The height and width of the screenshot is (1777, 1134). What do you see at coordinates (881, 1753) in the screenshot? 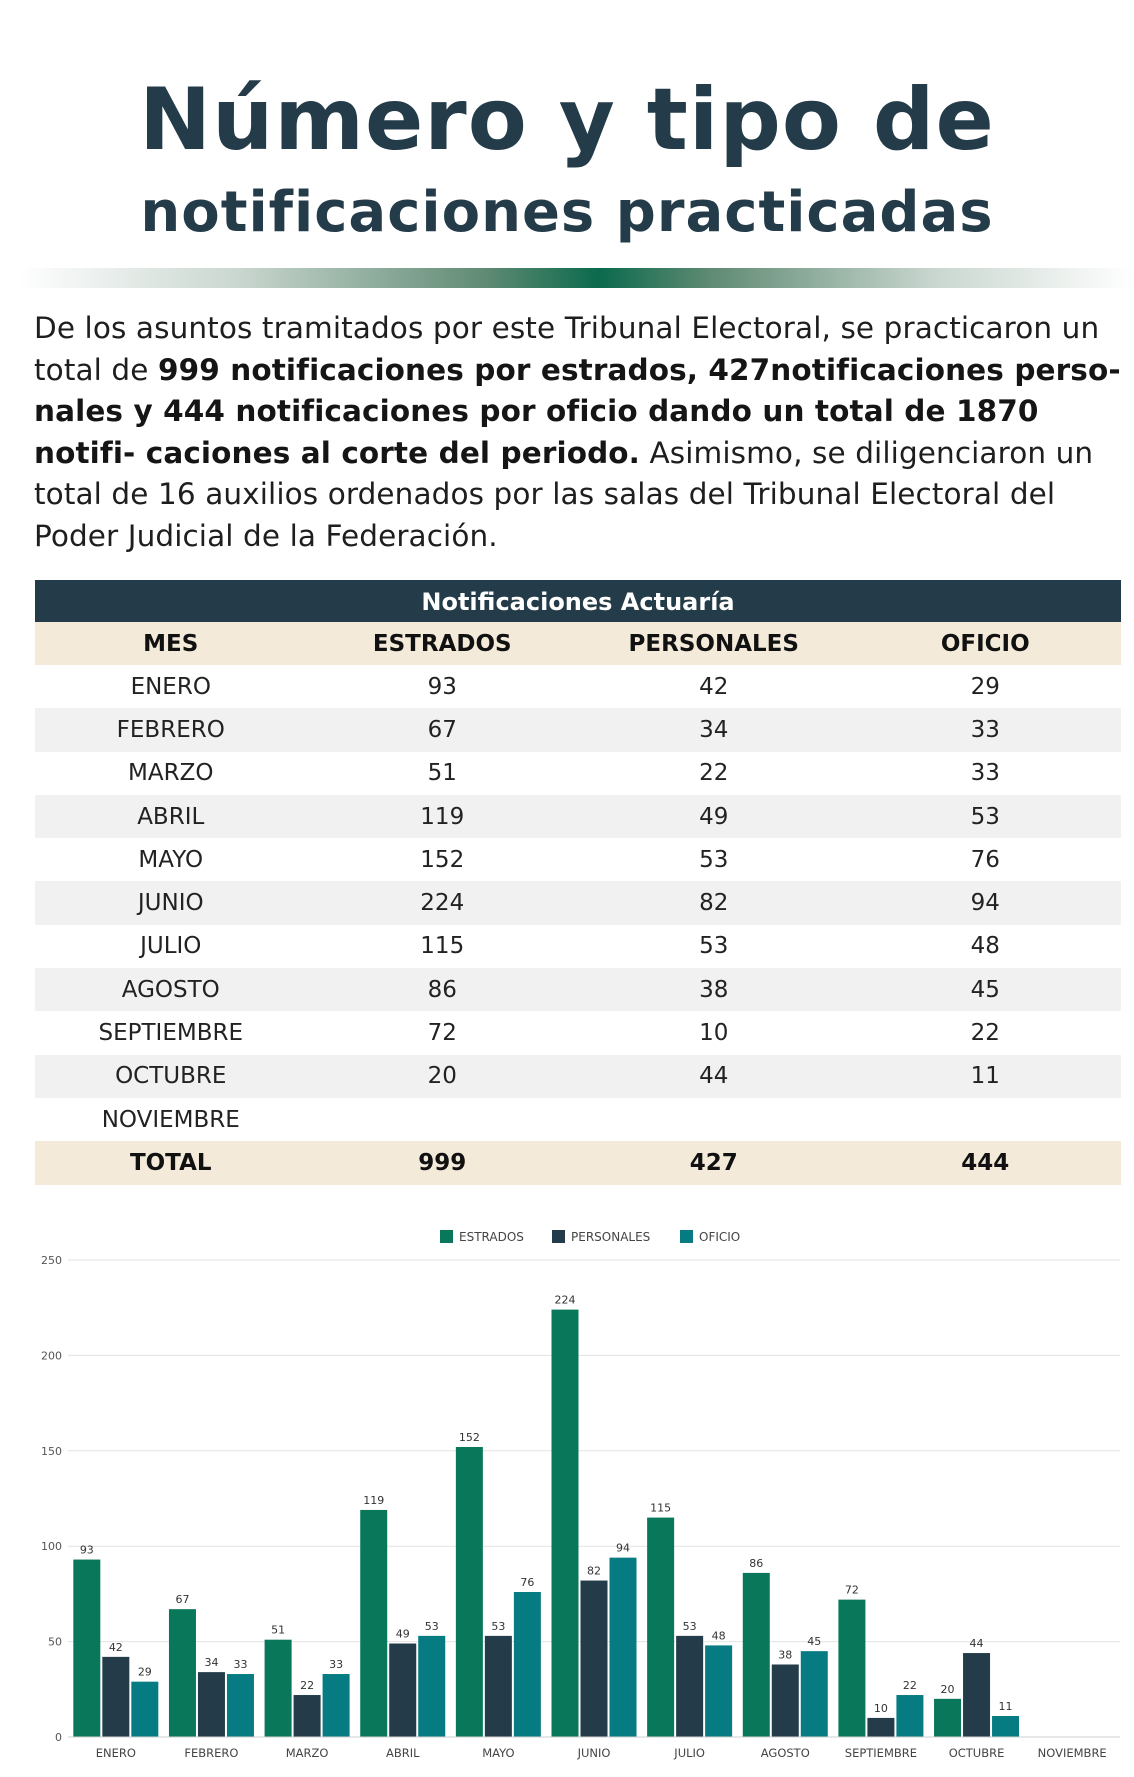
I see `x-tick-label: SEPTIEMBRE` at bounding box center [881, 1753].